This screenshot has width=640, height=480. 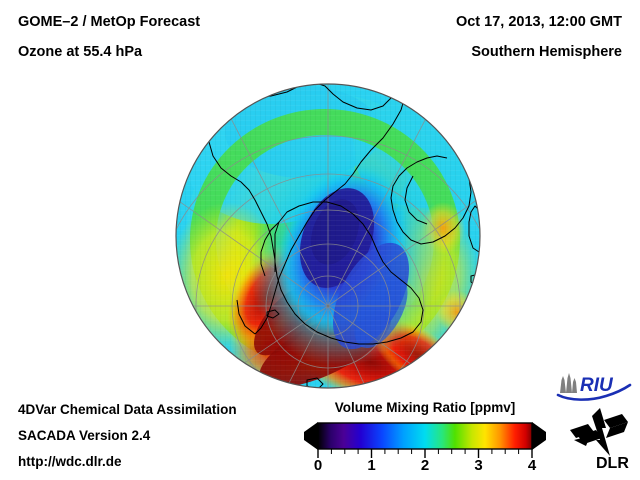 What do you see at coordinates (342, 273) in the screenshot?
I see `coastline-antarctica` at bounding box center [342, 273].